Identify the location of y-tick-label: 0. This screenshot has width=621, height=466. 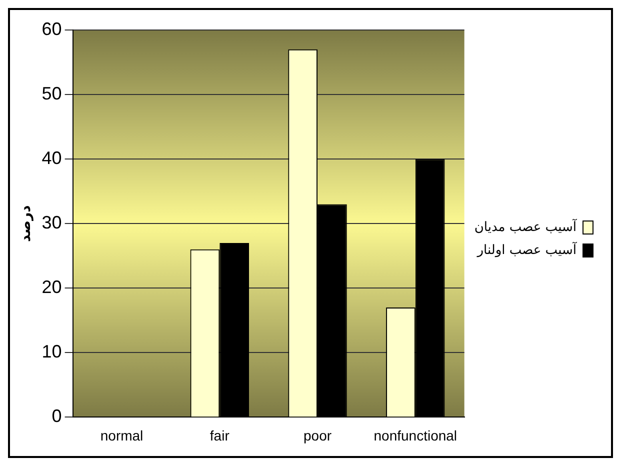
(57, 416).